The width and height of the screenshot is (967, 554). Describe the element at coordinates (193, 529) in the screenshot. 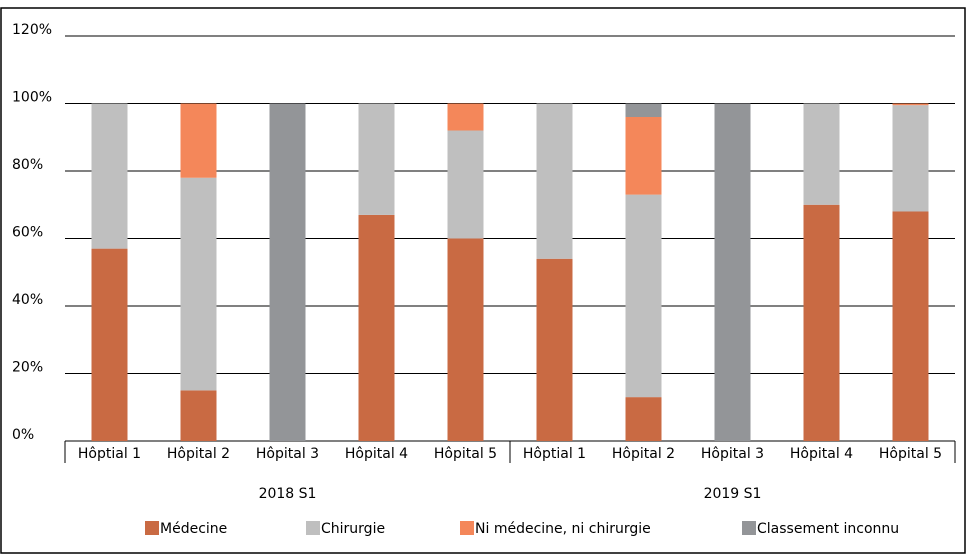

I see `legend-label: Médecine` at that location.